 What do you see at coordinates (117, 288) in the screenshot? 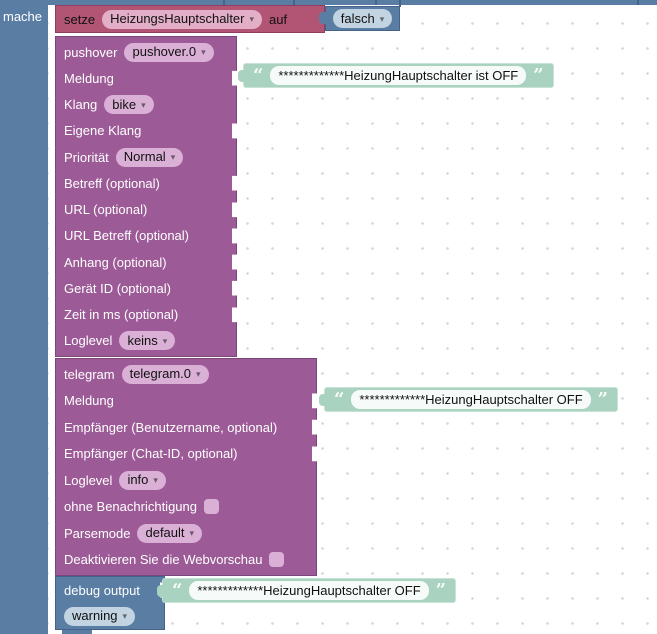
I see `geraet-id-label: Gerät ID (optional)` at bounding box center [117, 288].